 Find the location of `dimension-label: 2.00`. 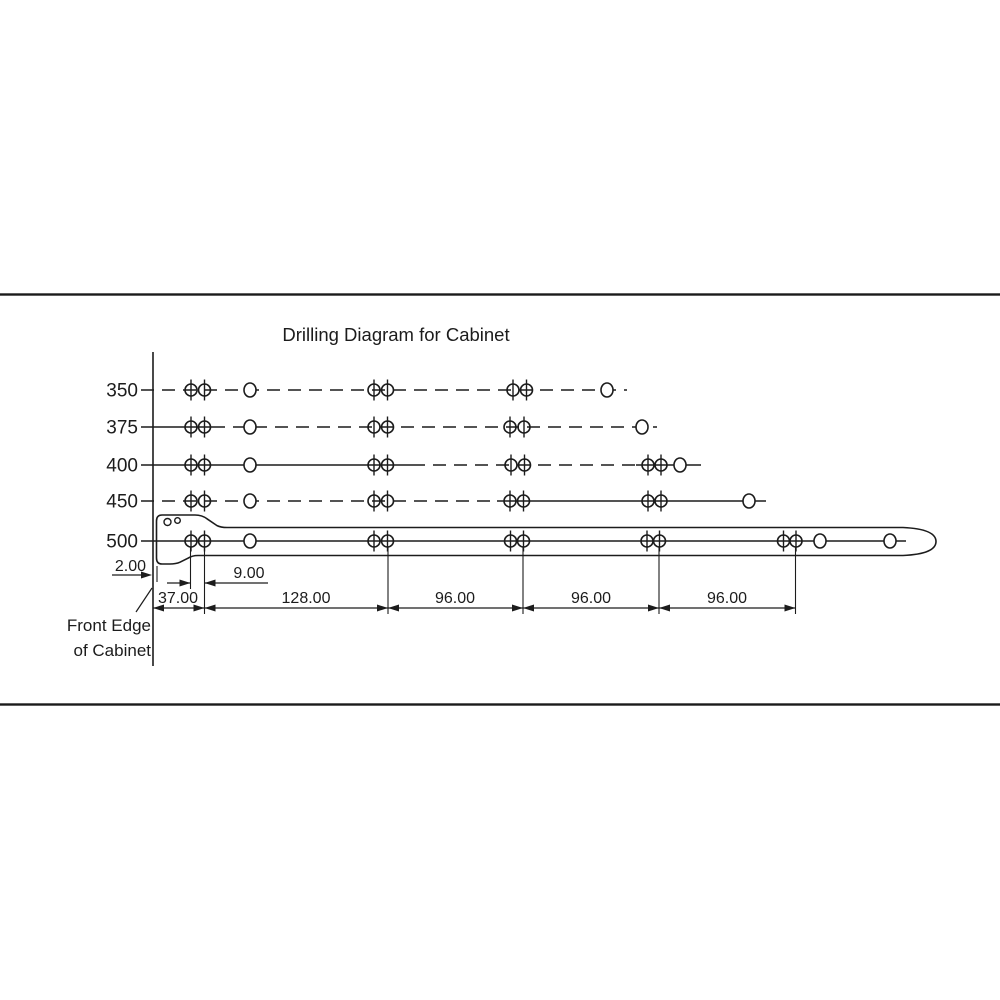

dimension-label: 2.00 is located at coordinates (130, 566).